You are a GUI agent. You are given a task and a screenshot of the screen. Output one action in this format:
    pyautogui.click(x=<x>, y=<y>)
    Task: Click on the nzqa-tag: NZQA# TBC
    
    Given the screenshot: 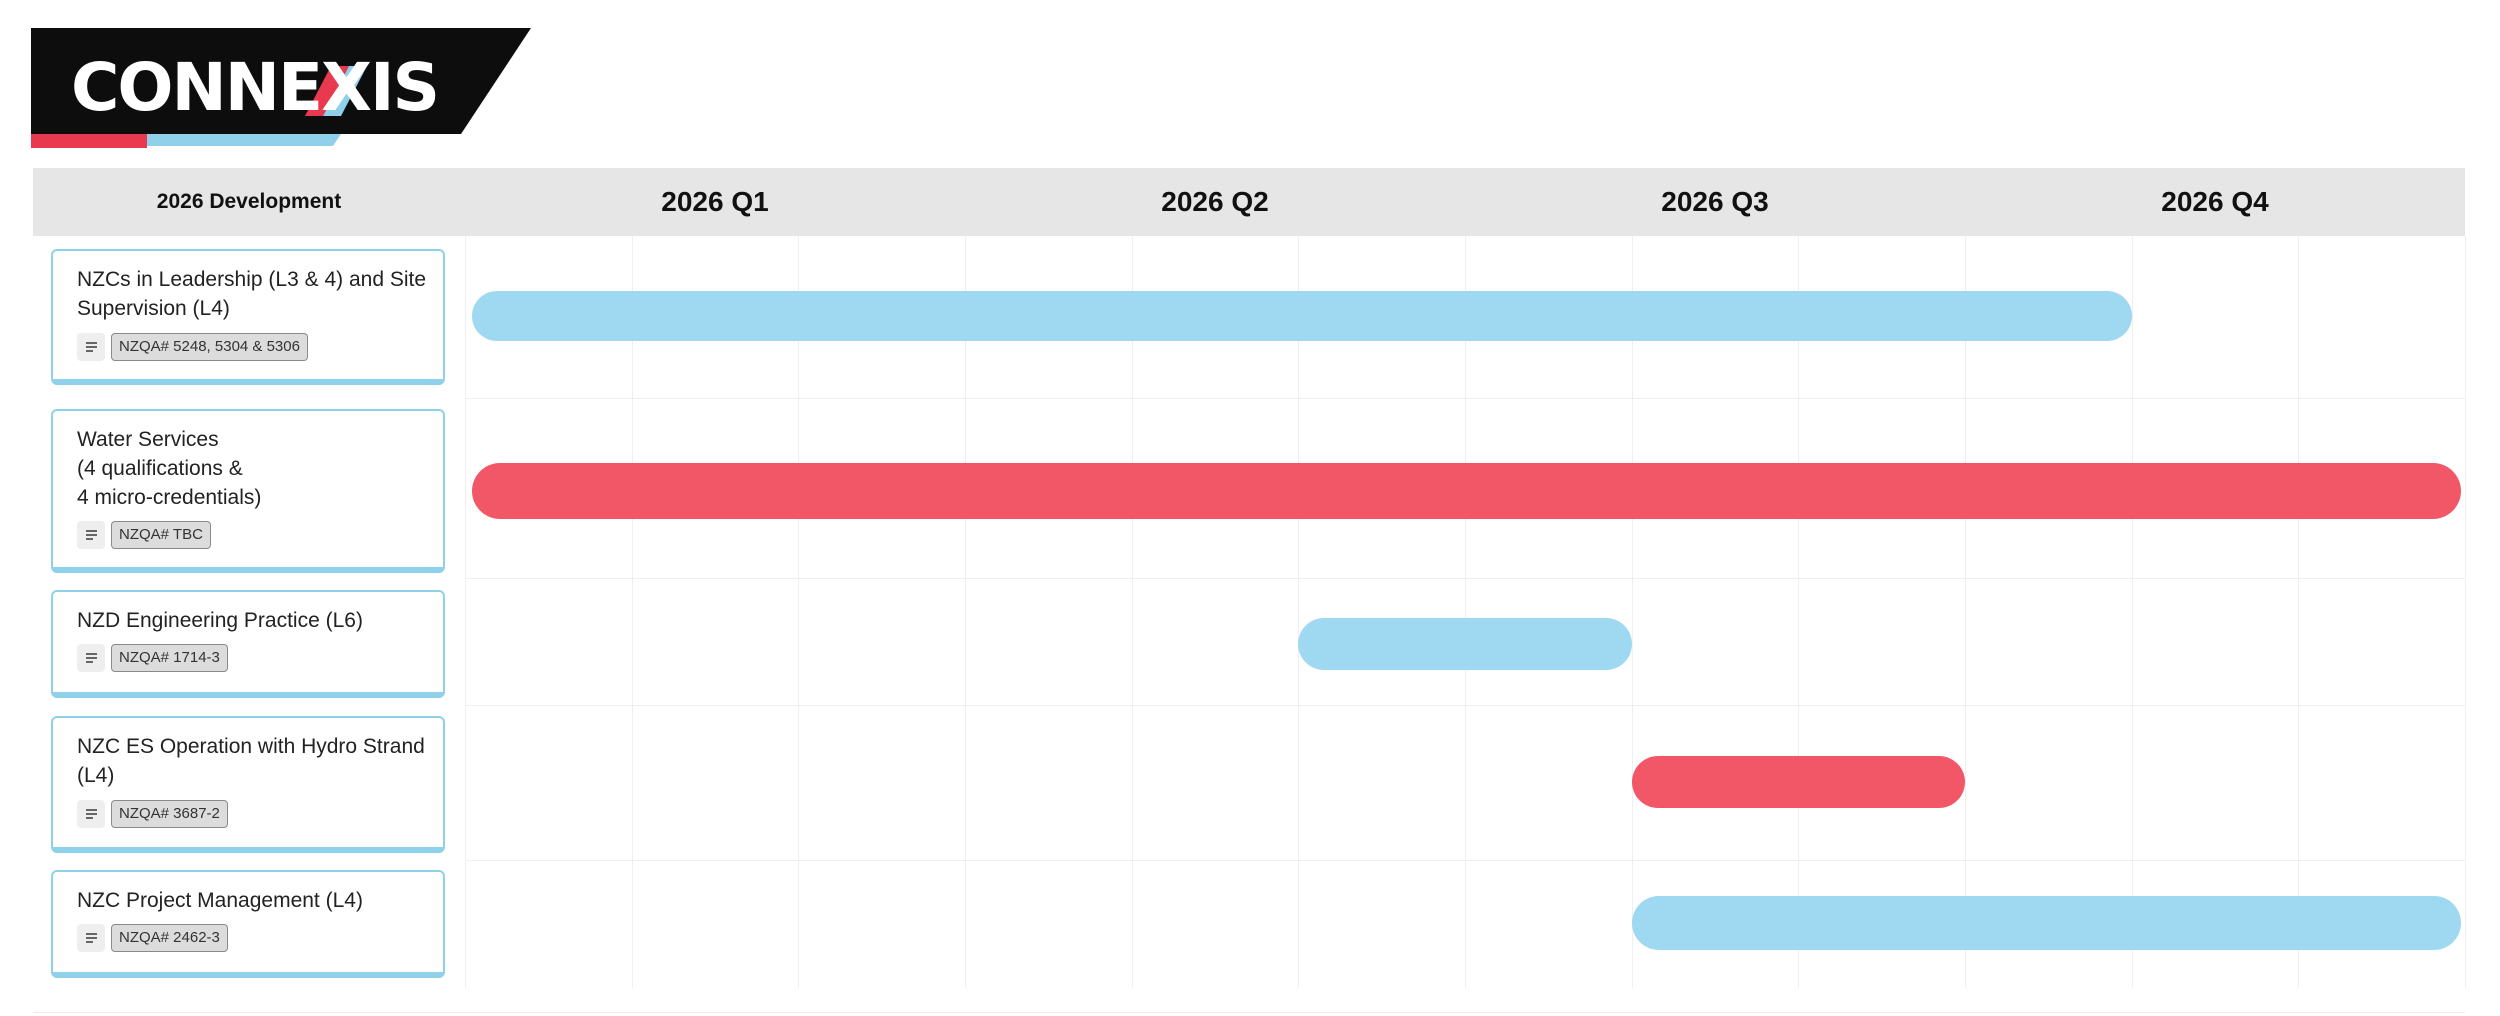 What is the action you would take?
    pyautogui.click(x=161, y=535)
    